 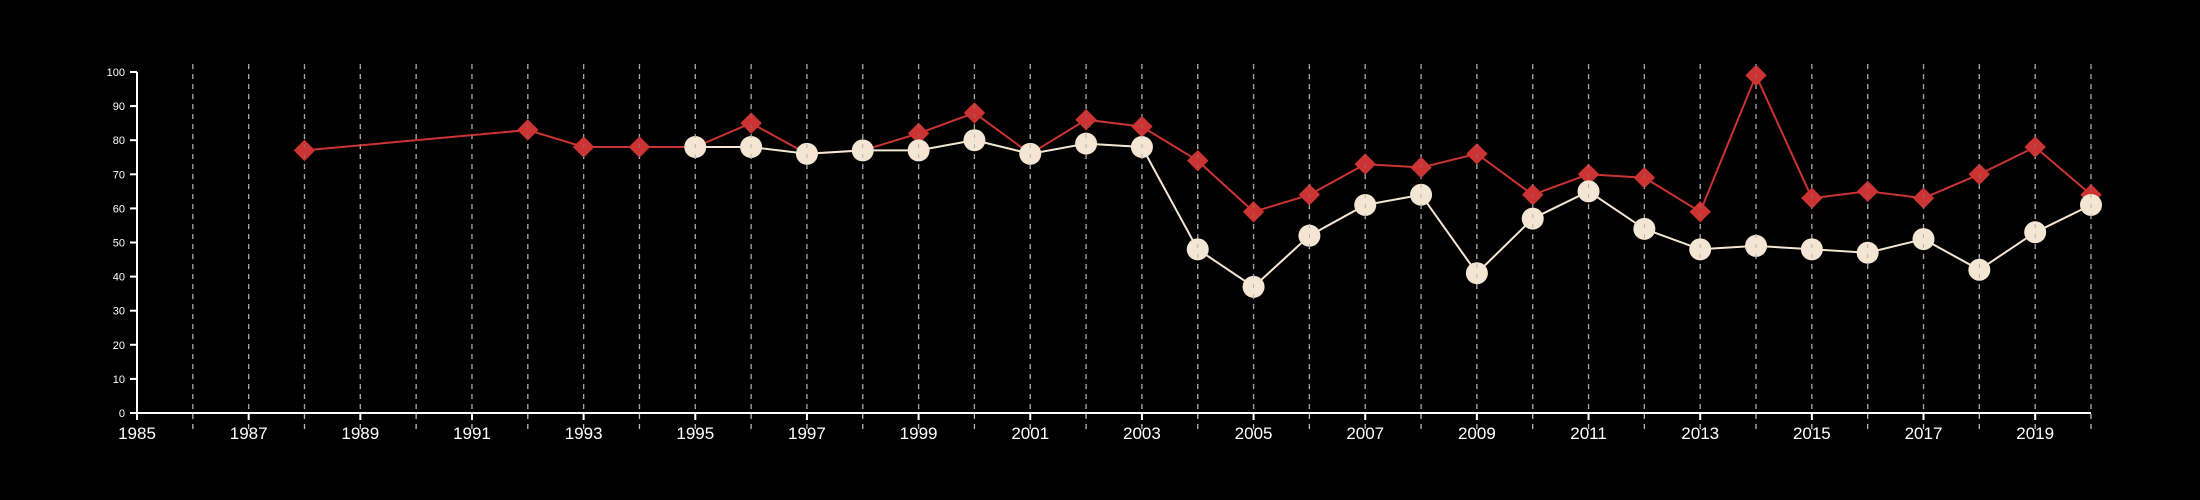 What do you see at coordinates (249, 433) in the screenshot?
I see `x-tick-label: 1987` at bounding box center [249, 433].